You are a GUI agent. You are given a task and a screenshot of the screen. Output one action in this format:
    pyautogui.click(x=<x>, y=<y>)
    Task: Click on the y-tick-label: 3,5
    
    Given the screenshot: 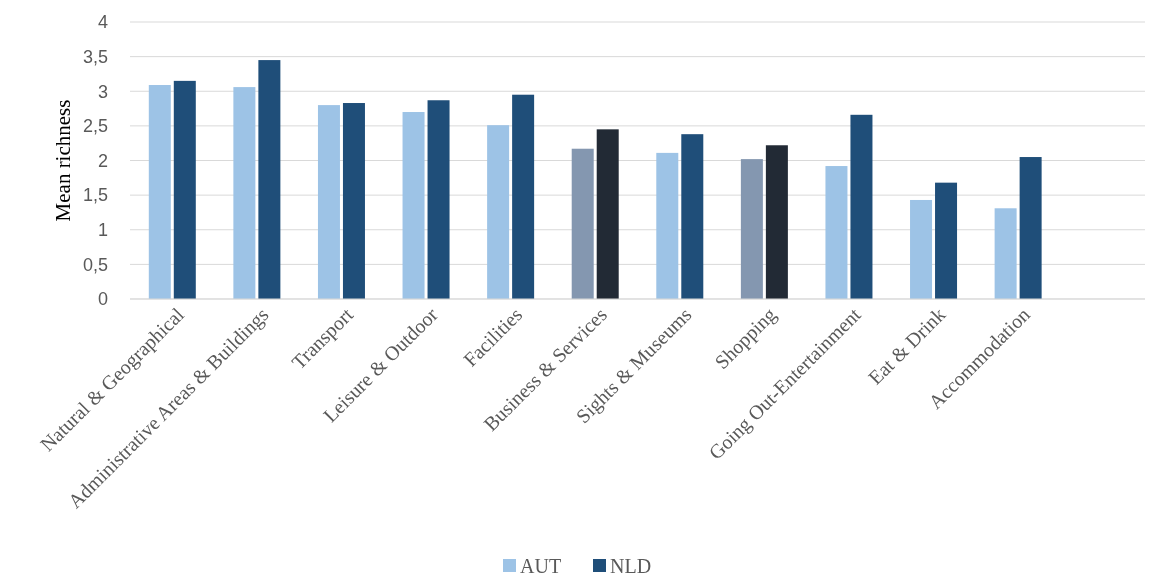 What is the action you would take?
    pyautogui.click(x=95, y=56)
    